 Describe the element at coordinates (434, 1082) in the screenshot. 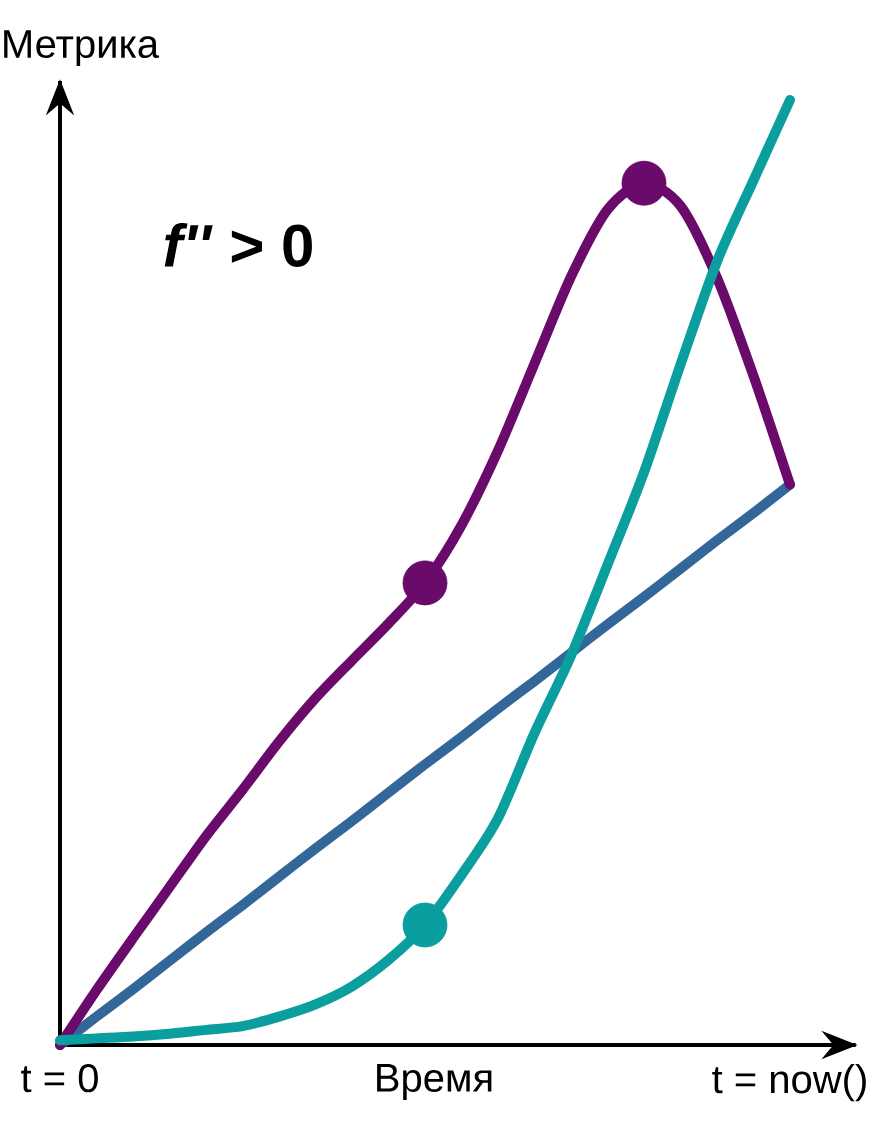

I see `x-axis-title: Время` at that location.